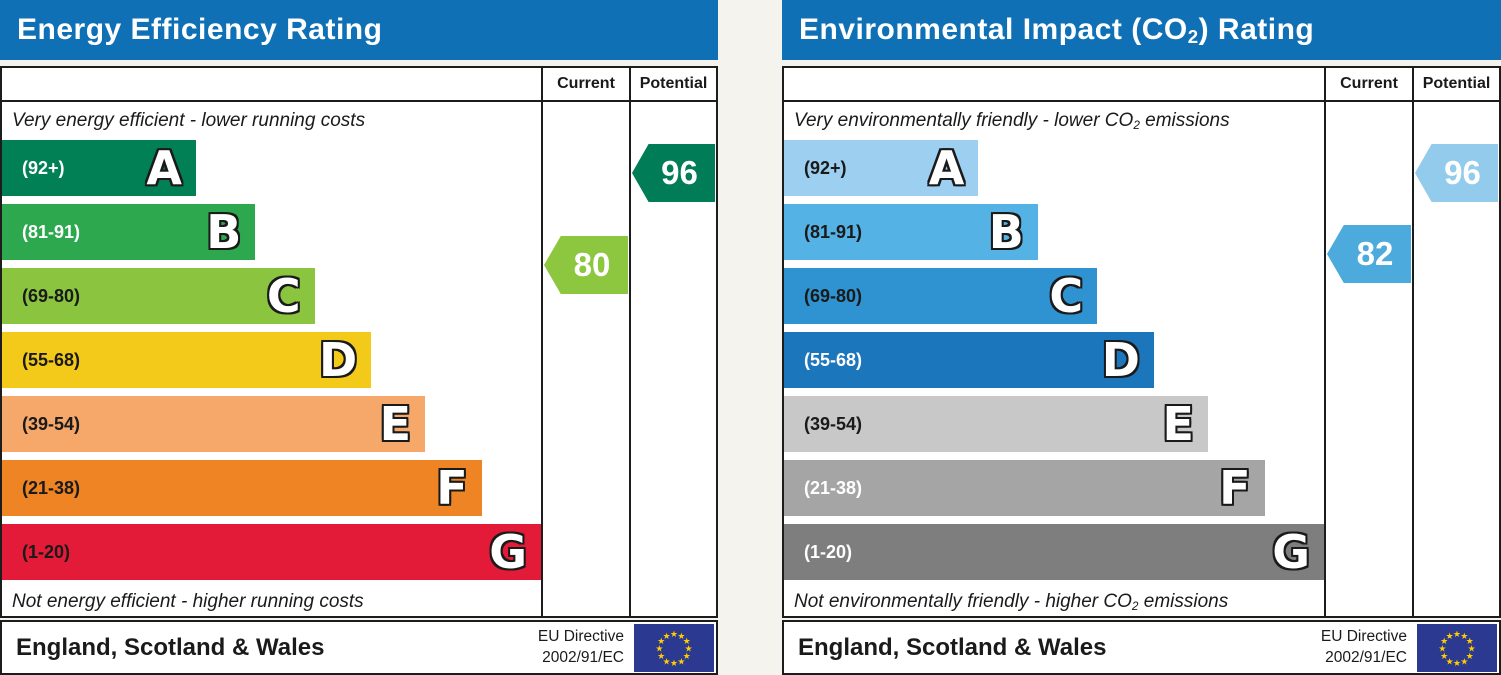 This screenshot has width=1501, height=675. I want to click on current-rating-arrow: 80, so click(586, 265).